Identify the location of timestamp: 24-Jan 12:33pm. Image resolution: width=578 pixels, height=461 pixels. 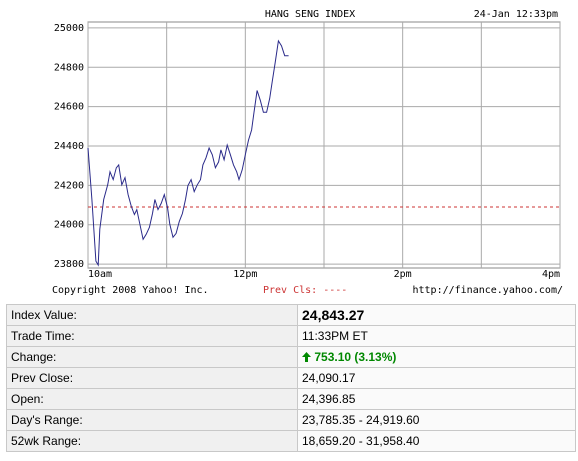
(516, 14).